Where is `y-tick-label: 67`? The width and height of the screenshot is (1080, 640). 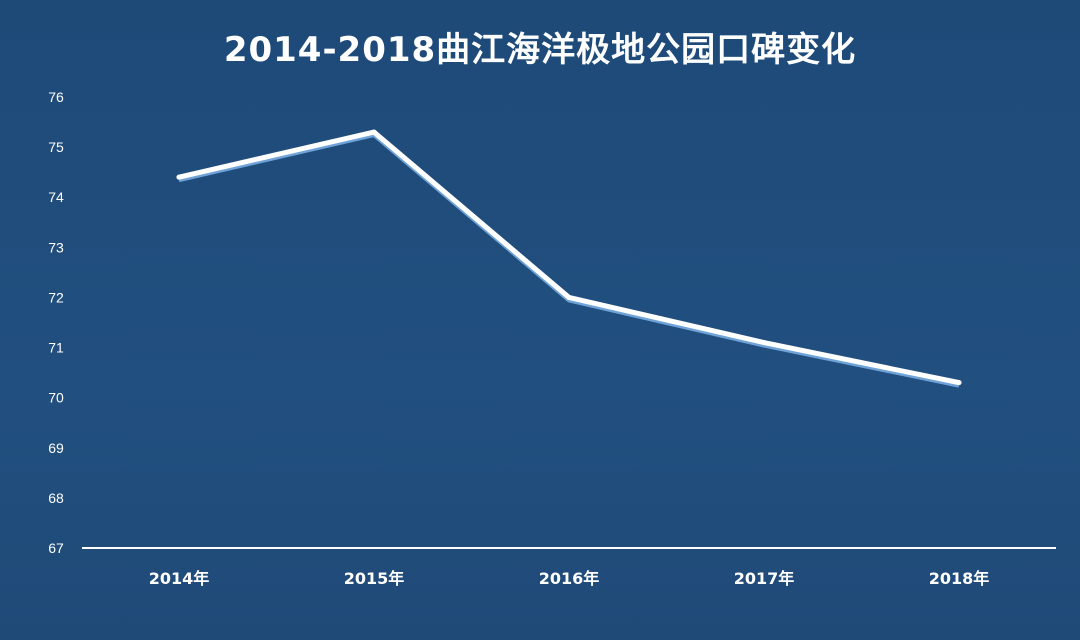 y-tick-label: 67 is located at coordinates (56, 548).